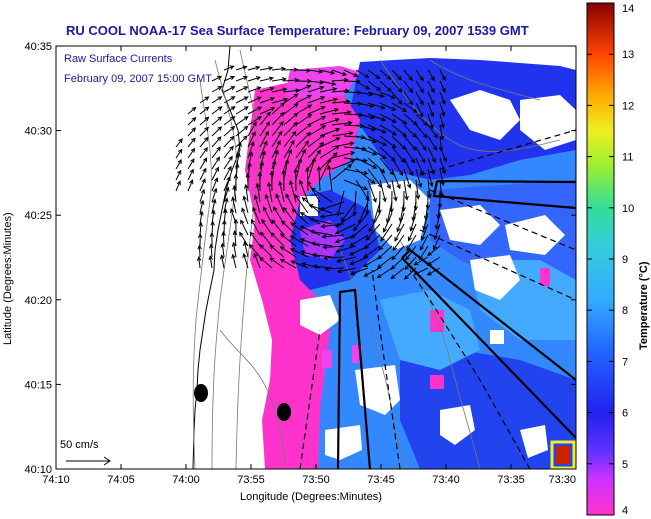 The width and height of the screenshot is (651, 519). What do you see at coordinates (56, 480) in the screenshot?
I see `x-tick-label: 74:10` at bounding box center [56, 480].